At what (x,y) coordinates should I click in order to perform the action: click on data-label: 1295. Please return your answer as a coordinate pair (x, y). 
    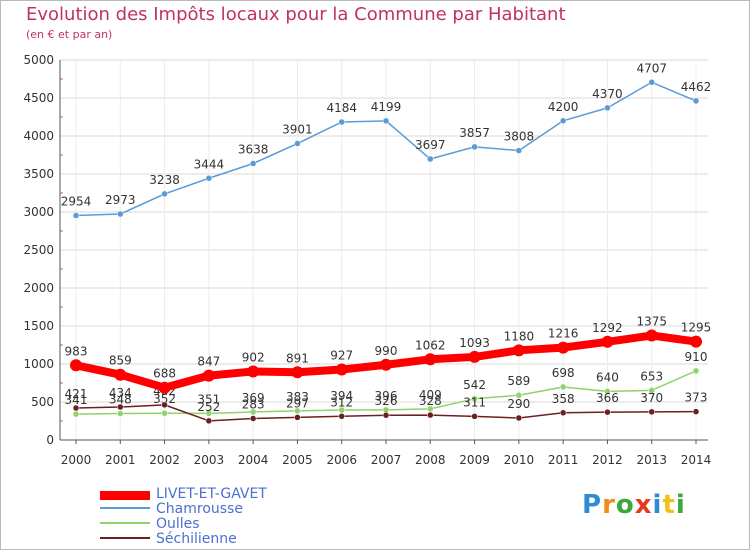
    Looking at the image, I should click on (696, 328).